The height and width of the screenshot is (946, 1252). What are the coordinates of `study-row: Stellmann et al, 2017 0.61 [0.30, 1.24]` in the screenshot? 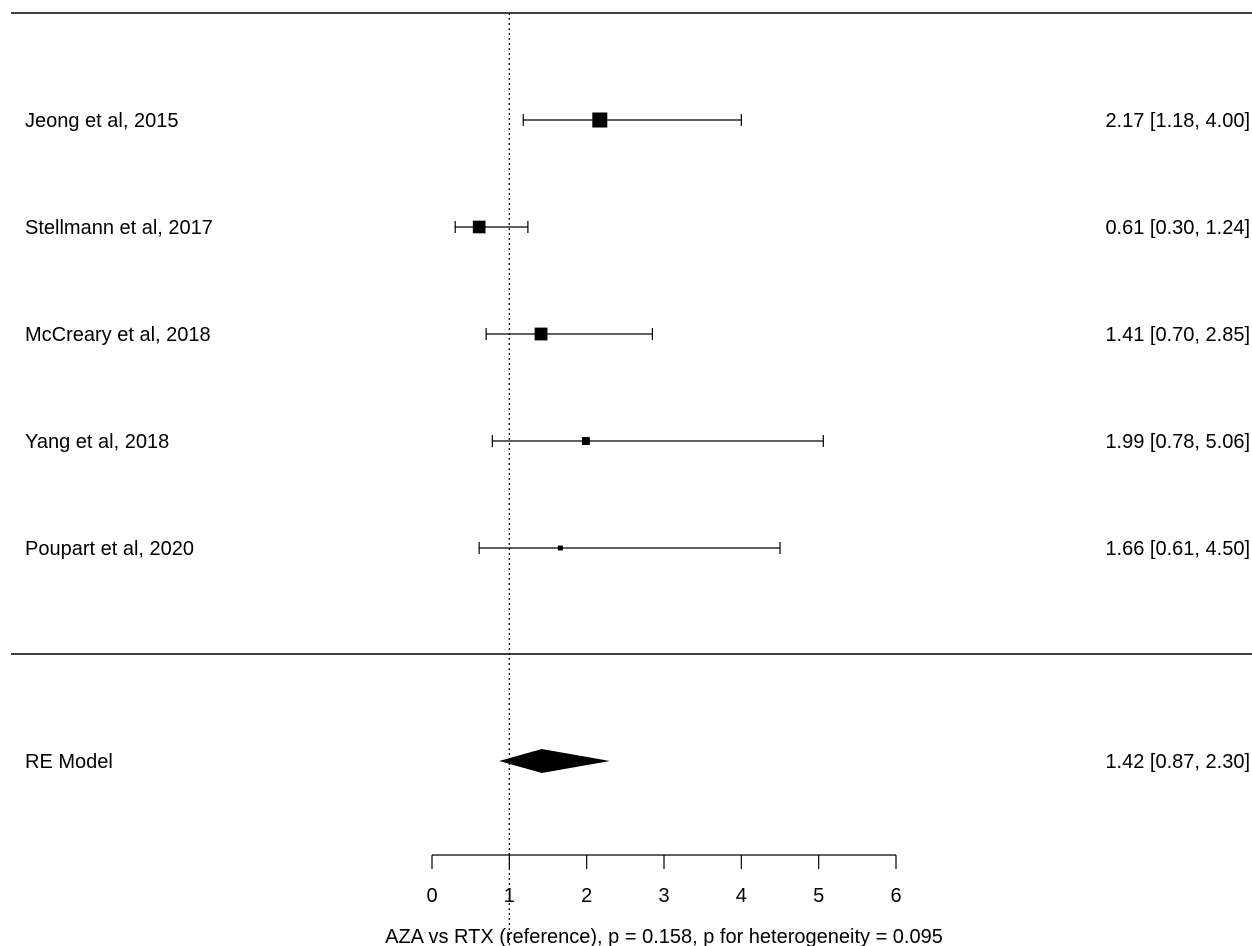 It's located at (637, 228).